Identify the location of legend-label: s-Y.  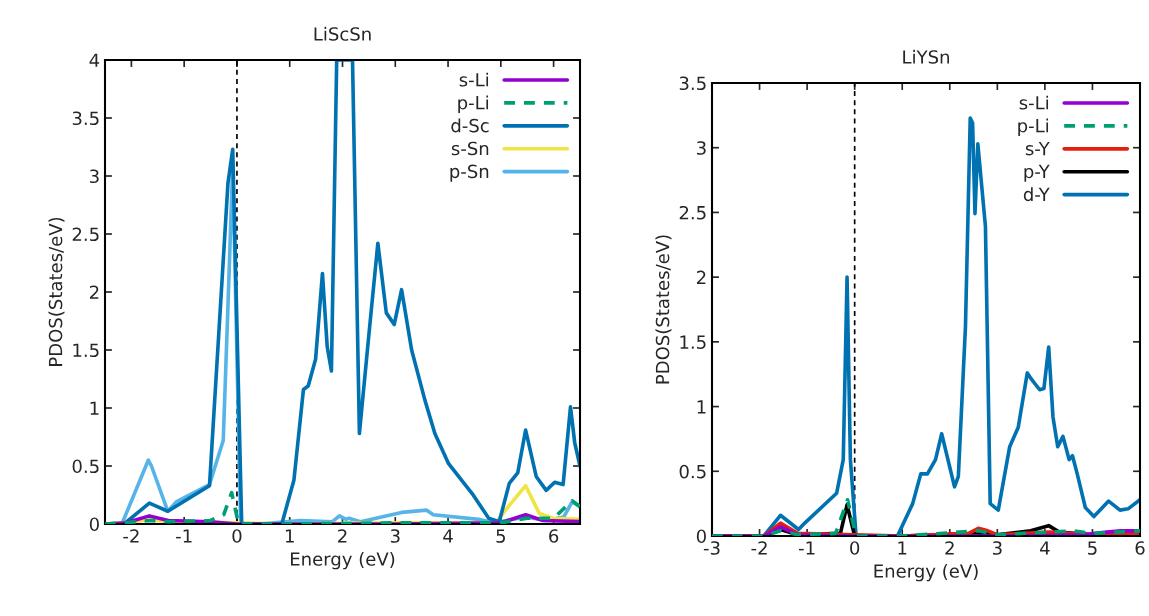
(1037, 148).